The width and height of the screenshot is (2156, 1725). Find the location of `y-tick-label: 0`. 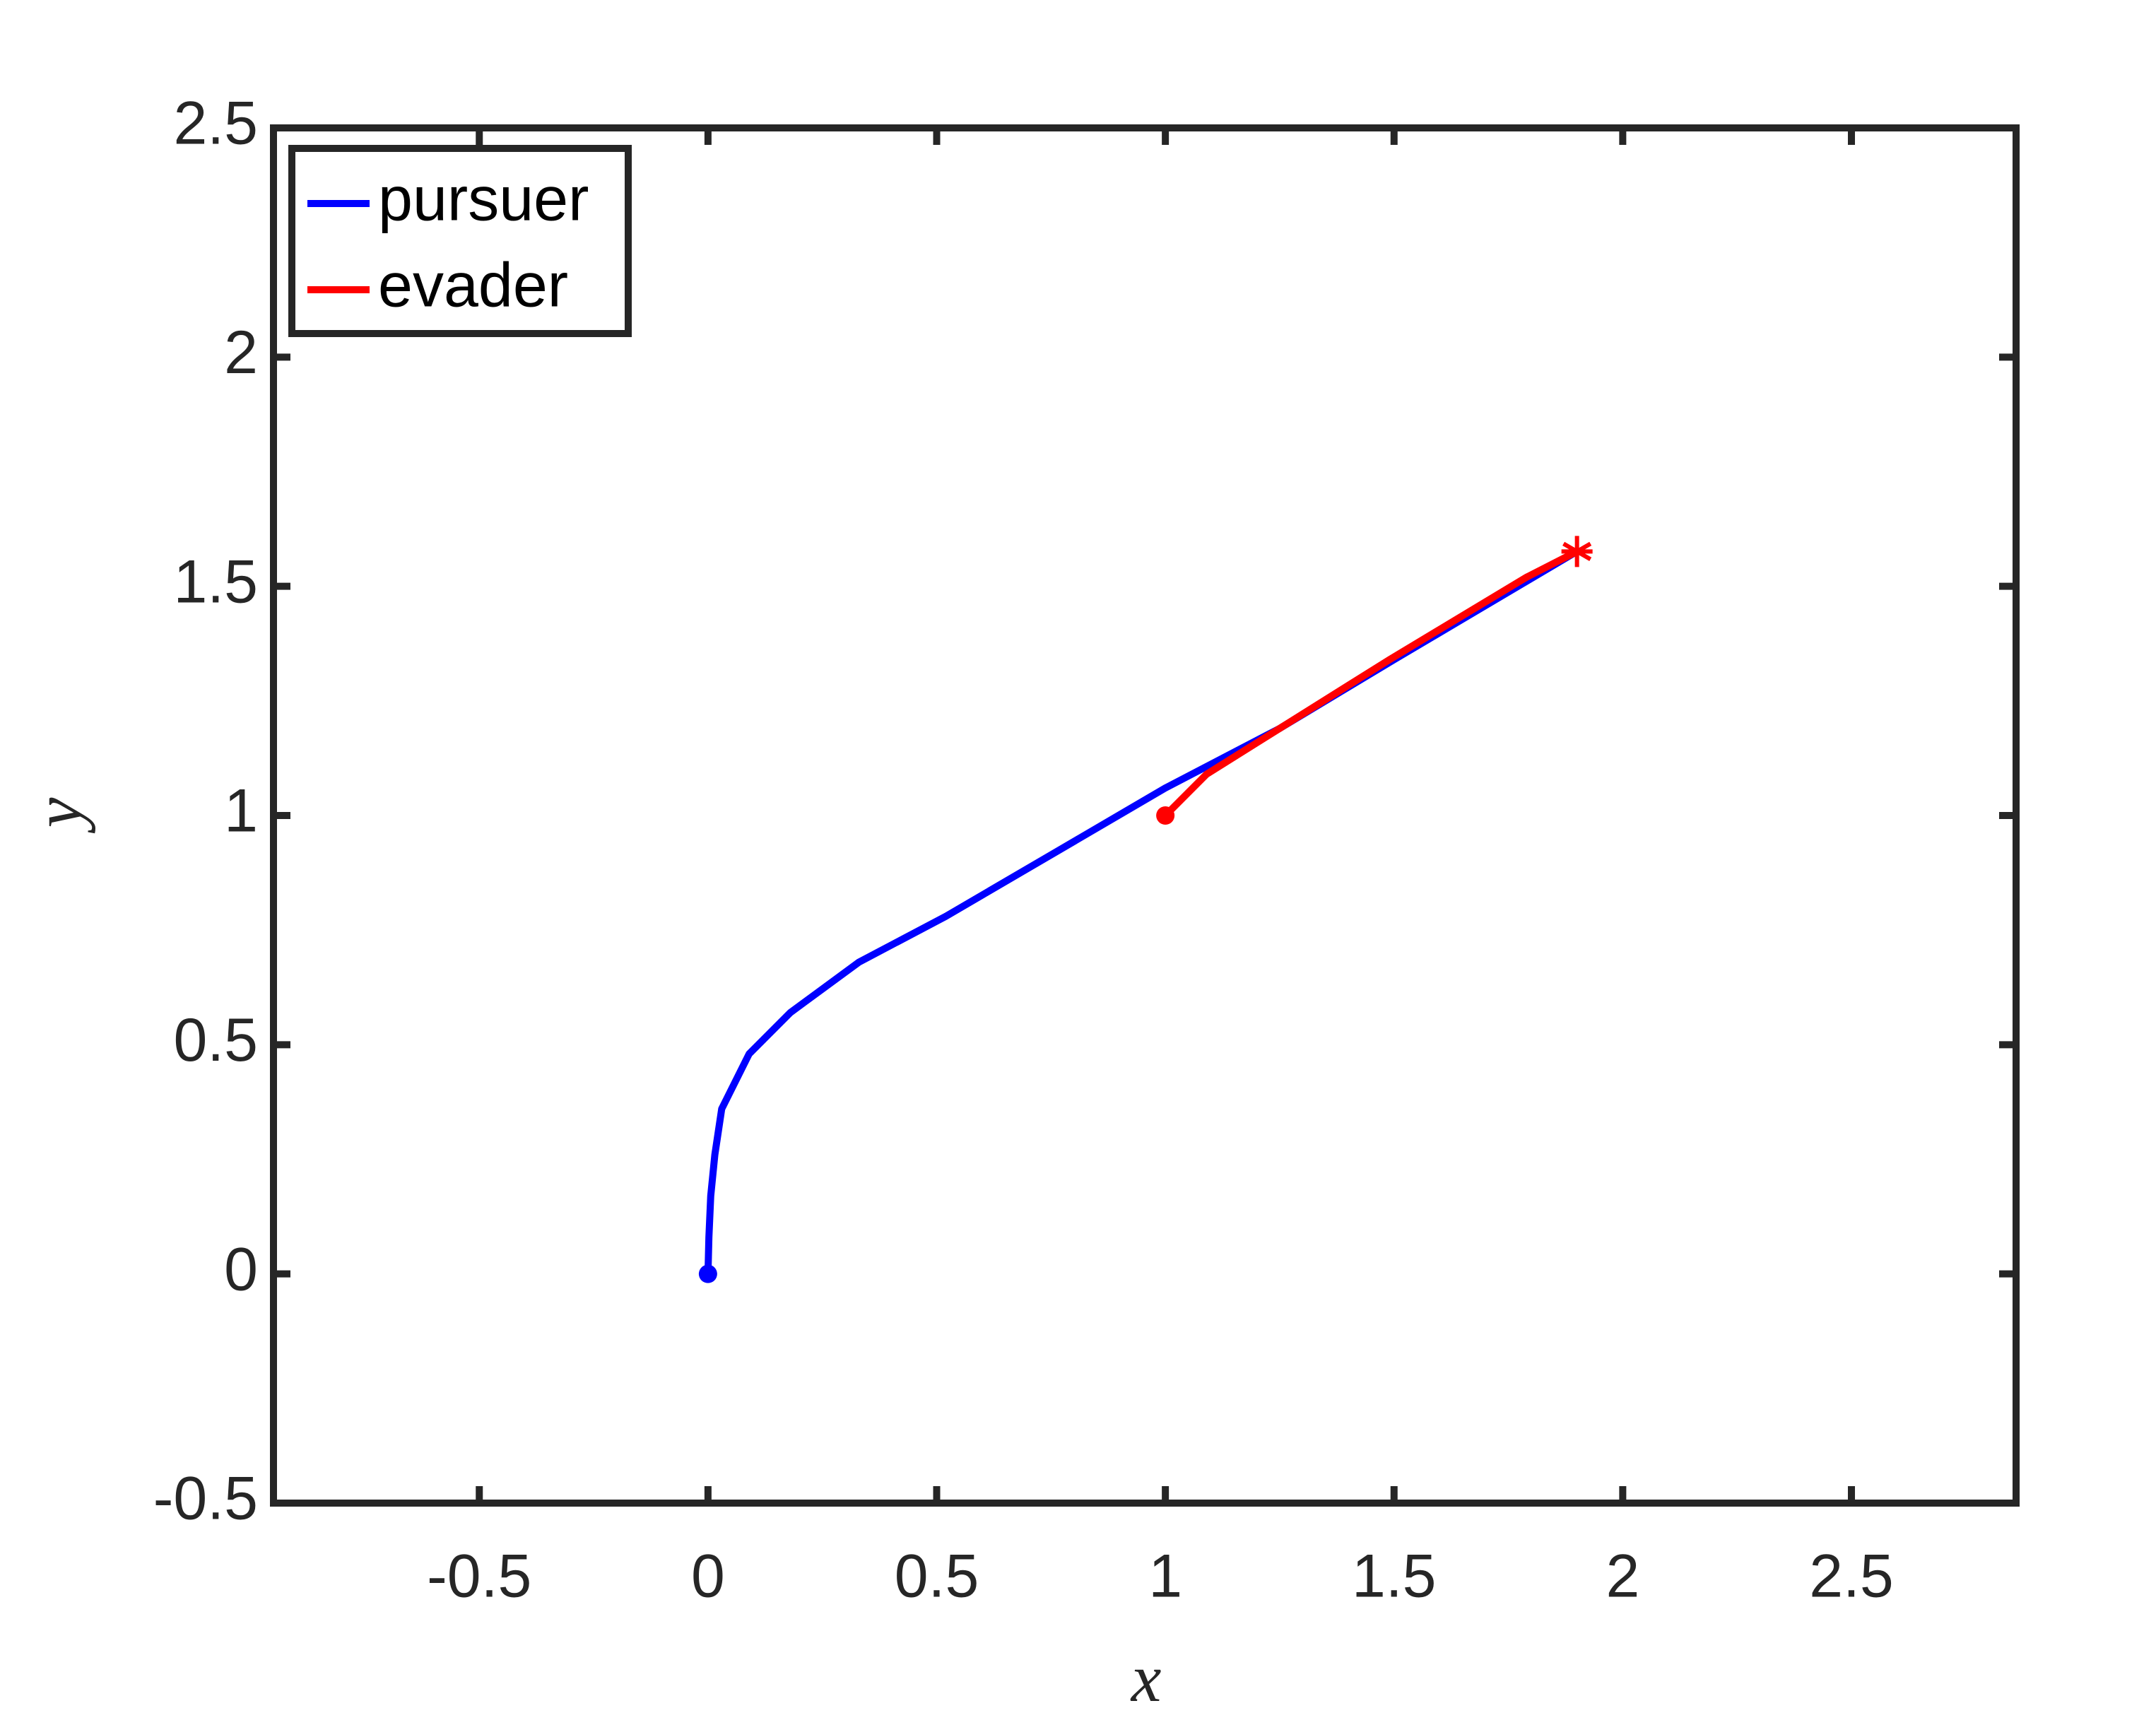

y-tick-label: 0 is located at coordinates (241, 1269).